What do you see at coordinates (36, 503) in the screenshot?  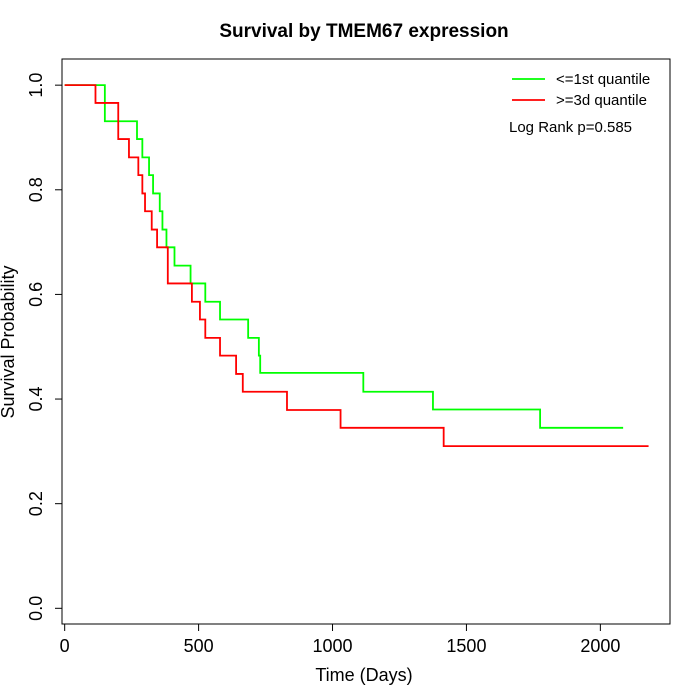 I see `y-tick-label: 0.2` at bounding box center [36, 503].